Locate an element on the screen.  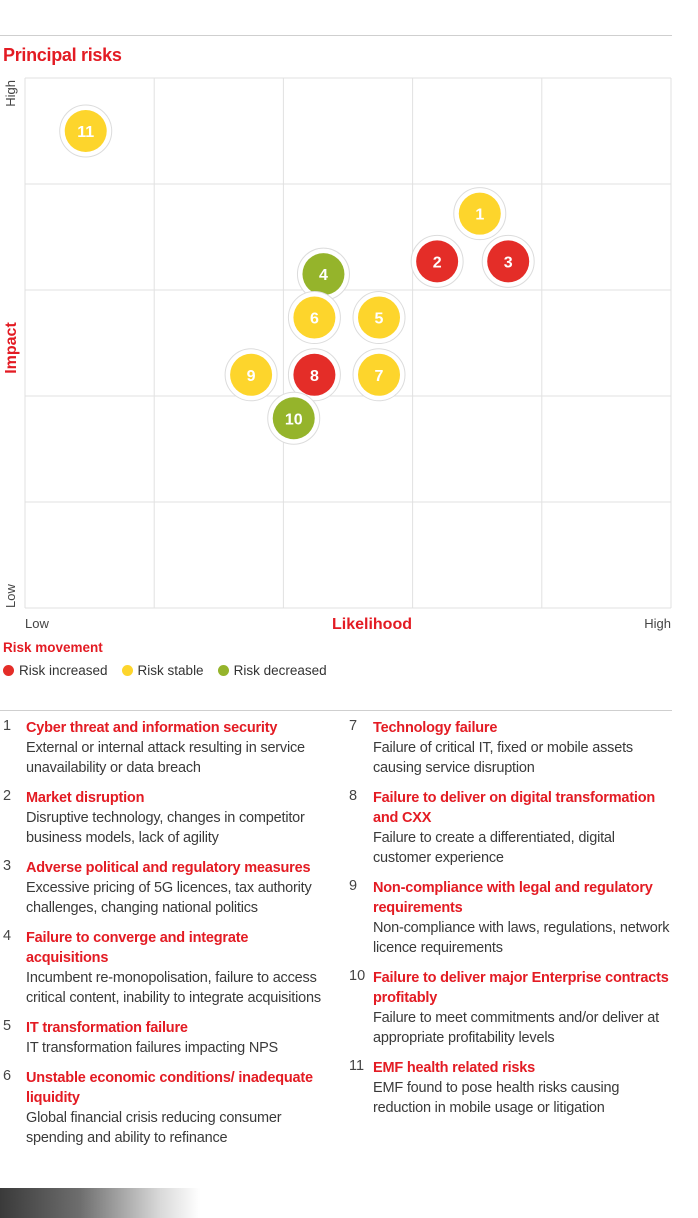
risk-number: 2 is located at coordinates (7, 796).